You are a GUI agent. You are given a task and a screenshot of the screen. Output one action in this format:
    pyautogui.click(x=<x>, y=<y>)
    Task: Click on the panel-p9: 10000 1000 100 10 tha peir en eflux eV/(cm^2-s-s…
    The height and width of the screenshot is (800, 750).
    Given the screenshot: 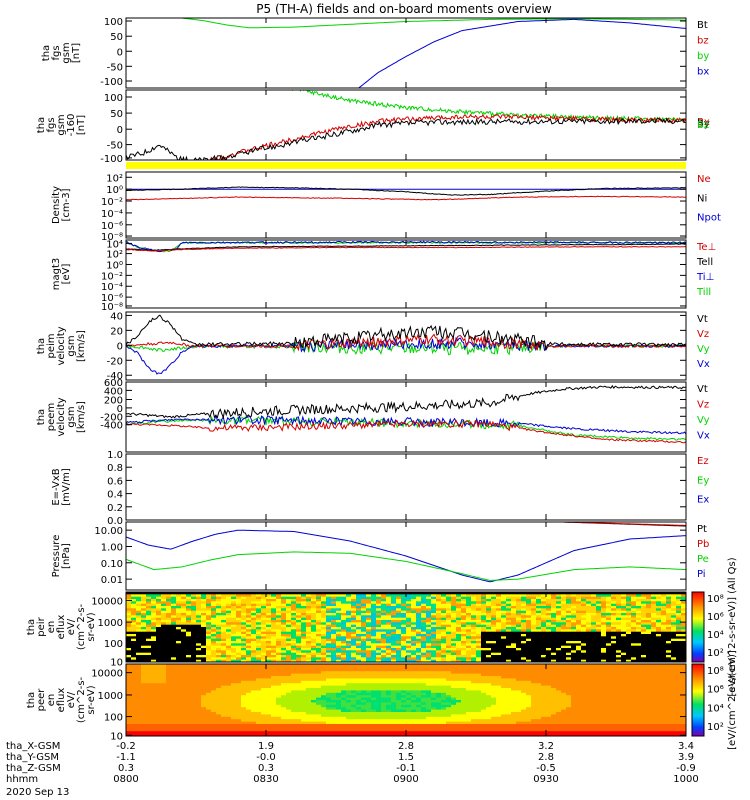 What is the action you would take?
    pyautogui.click(x=356, y=629)
    